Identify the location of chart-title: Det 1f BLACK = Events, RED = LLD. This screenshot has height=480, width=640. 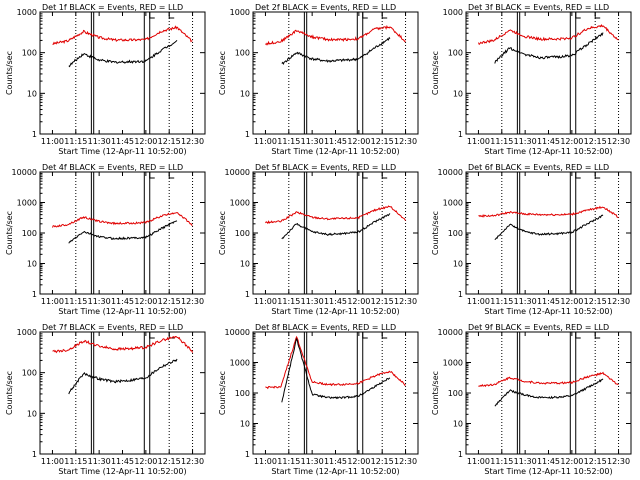
(112, 7).